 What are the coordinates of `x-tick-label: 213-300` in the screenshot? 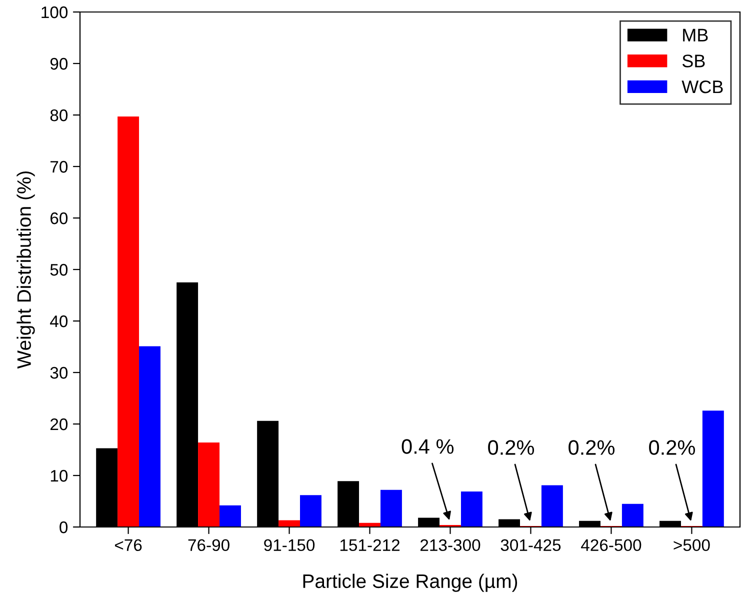 It's located at (450, 545).